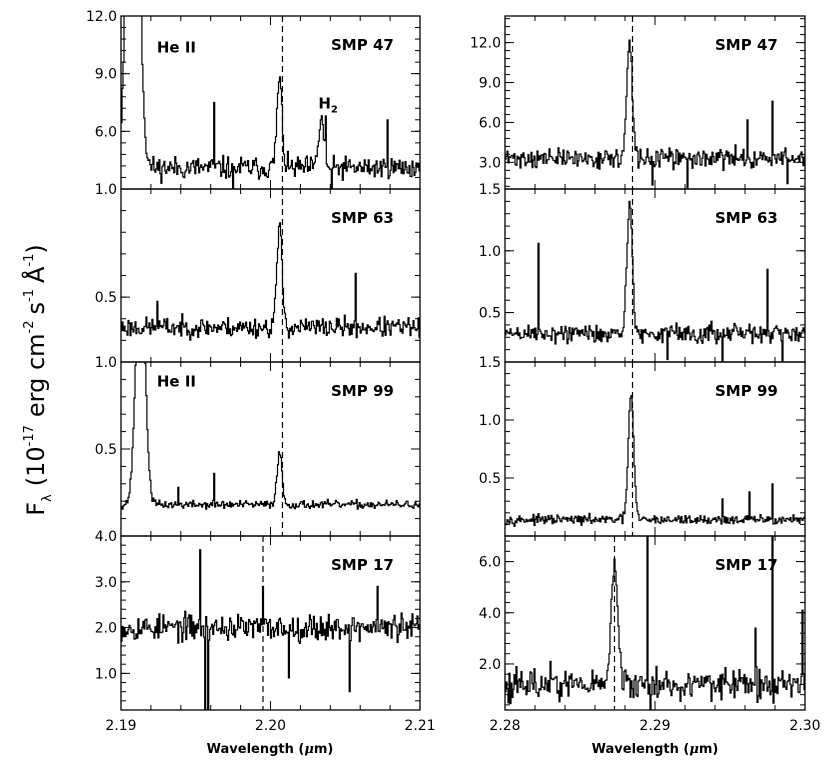 This screenshot has width=830, height=774. I want to click on svg-text: Fλ(10-17erg cm-2s-1Å-1), so click(38, 380).